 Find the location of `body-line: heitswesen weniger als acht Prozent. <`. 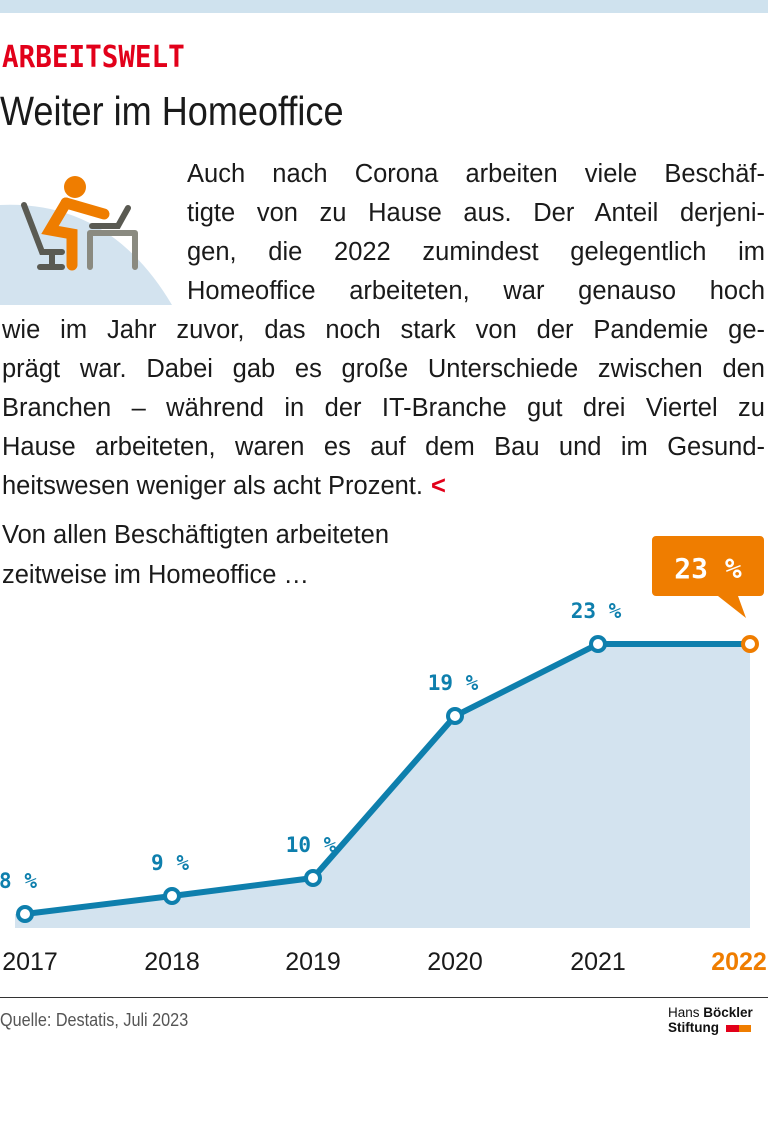

body-line: heitswesen weniger als acht Prozent. < is located at coordinates (383, 490).